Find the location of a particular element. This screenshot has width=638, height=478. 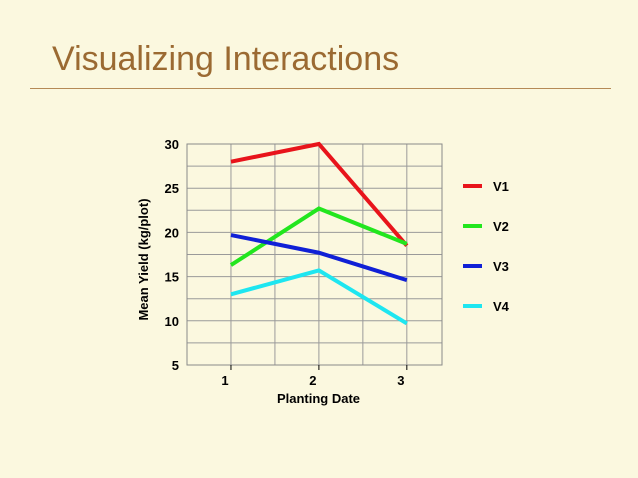

series-group is located at coordinates (319, 233).